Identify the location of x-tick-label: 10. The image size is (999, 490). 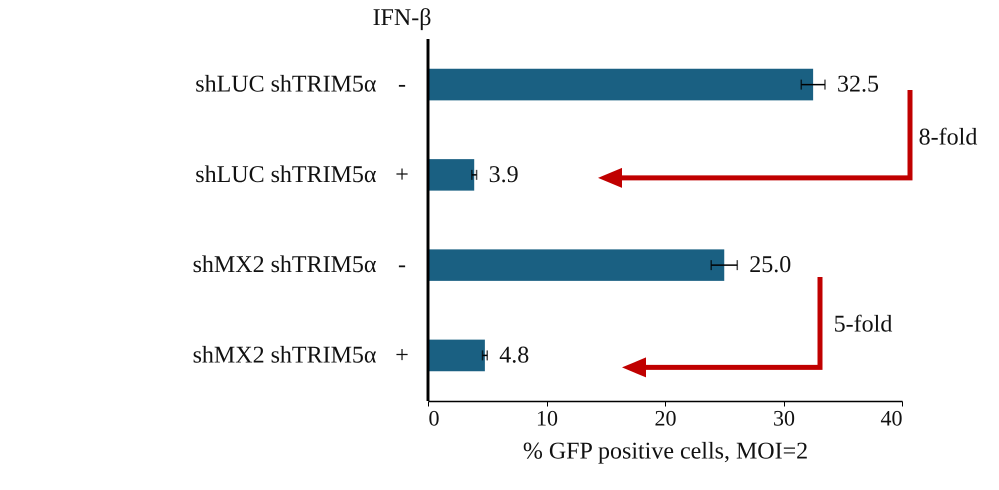
(547, 418).